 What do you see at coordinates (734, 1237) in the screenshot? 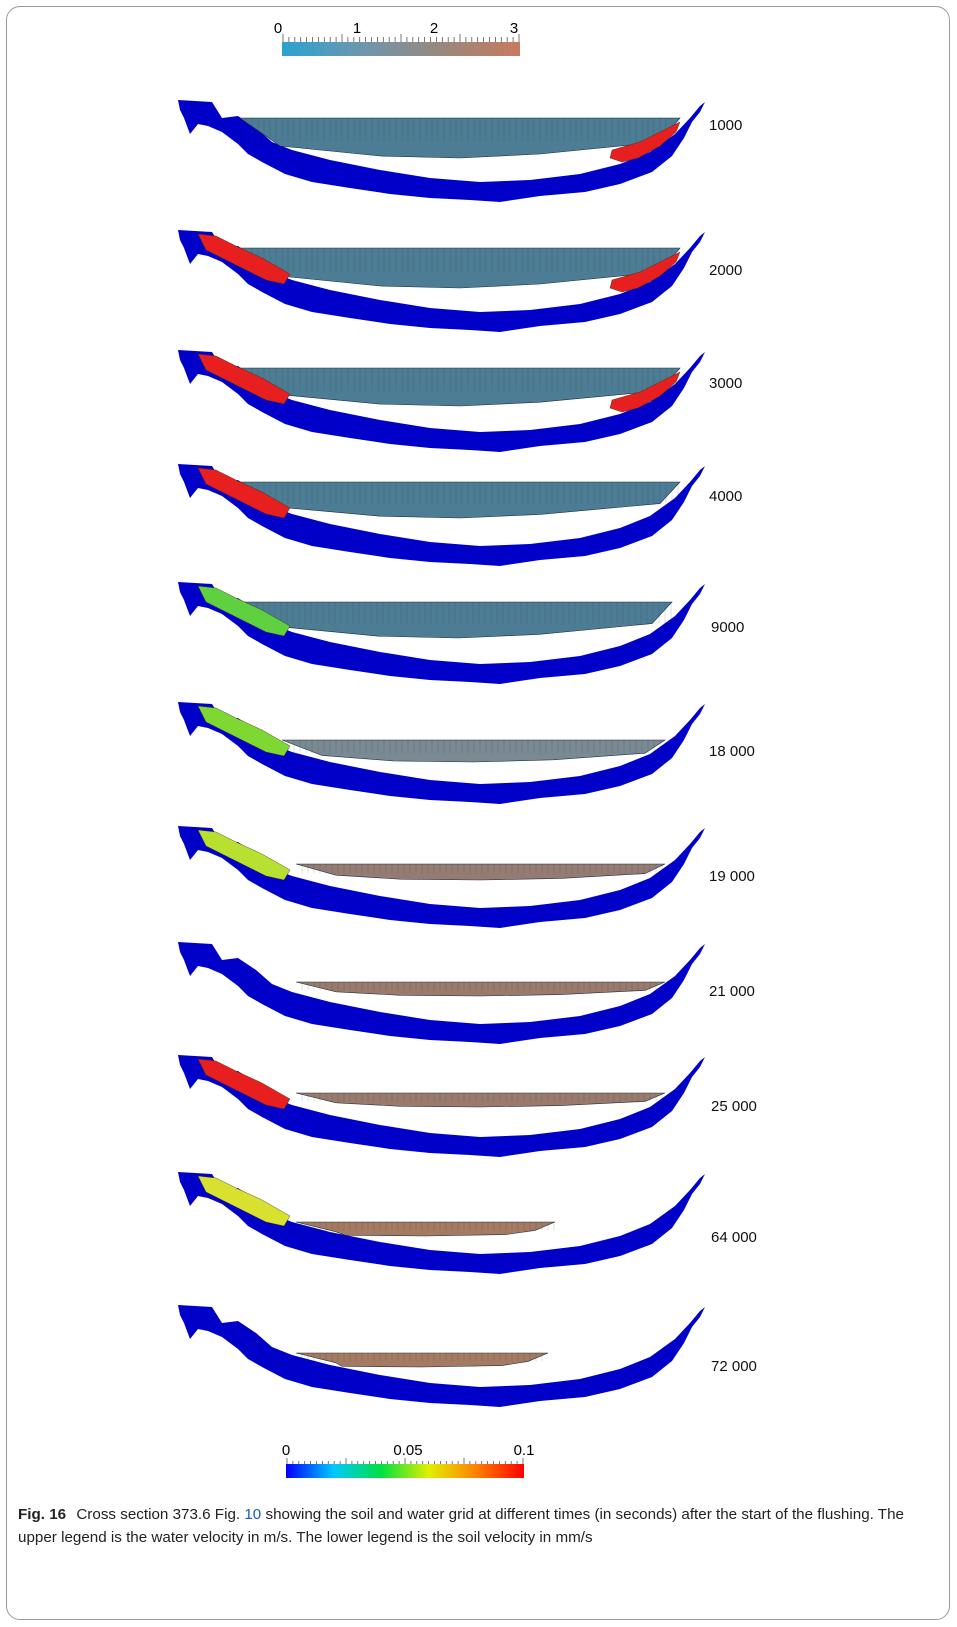
I see `time-label: 64 000` at bounding box center [734, 1237].